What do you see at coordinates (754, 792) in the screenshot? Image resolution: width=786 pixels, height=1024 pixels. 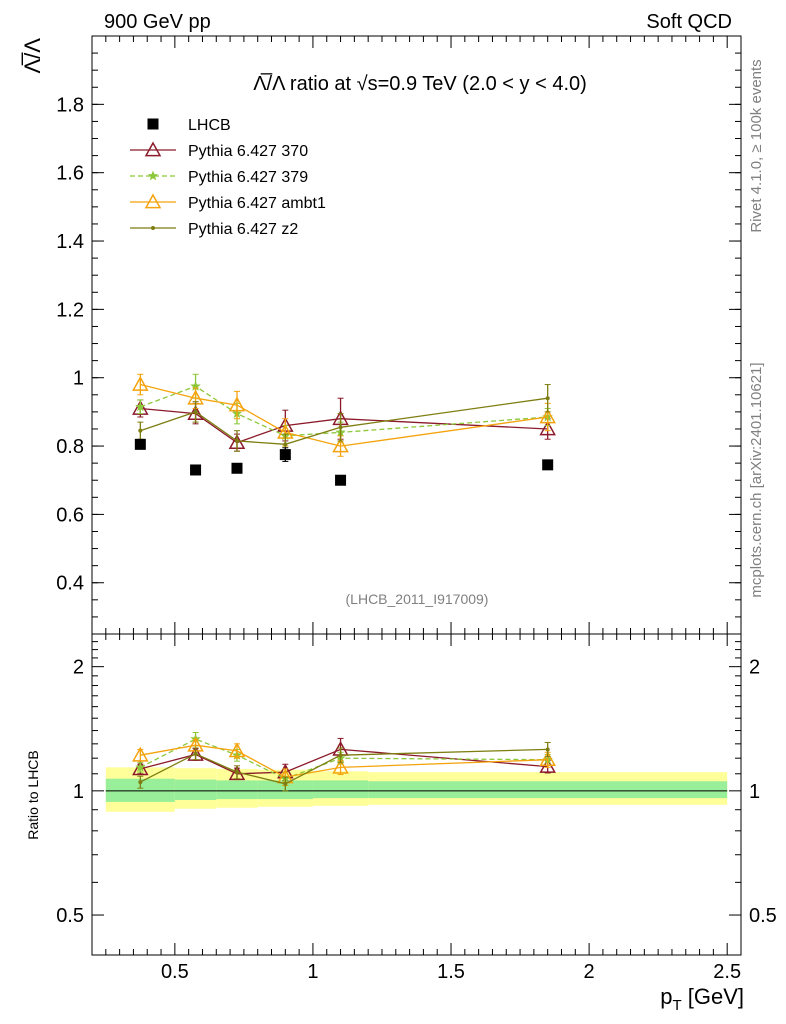 I see `ratio-y-tick-label-right: 1` at bounding box center [754, 792].